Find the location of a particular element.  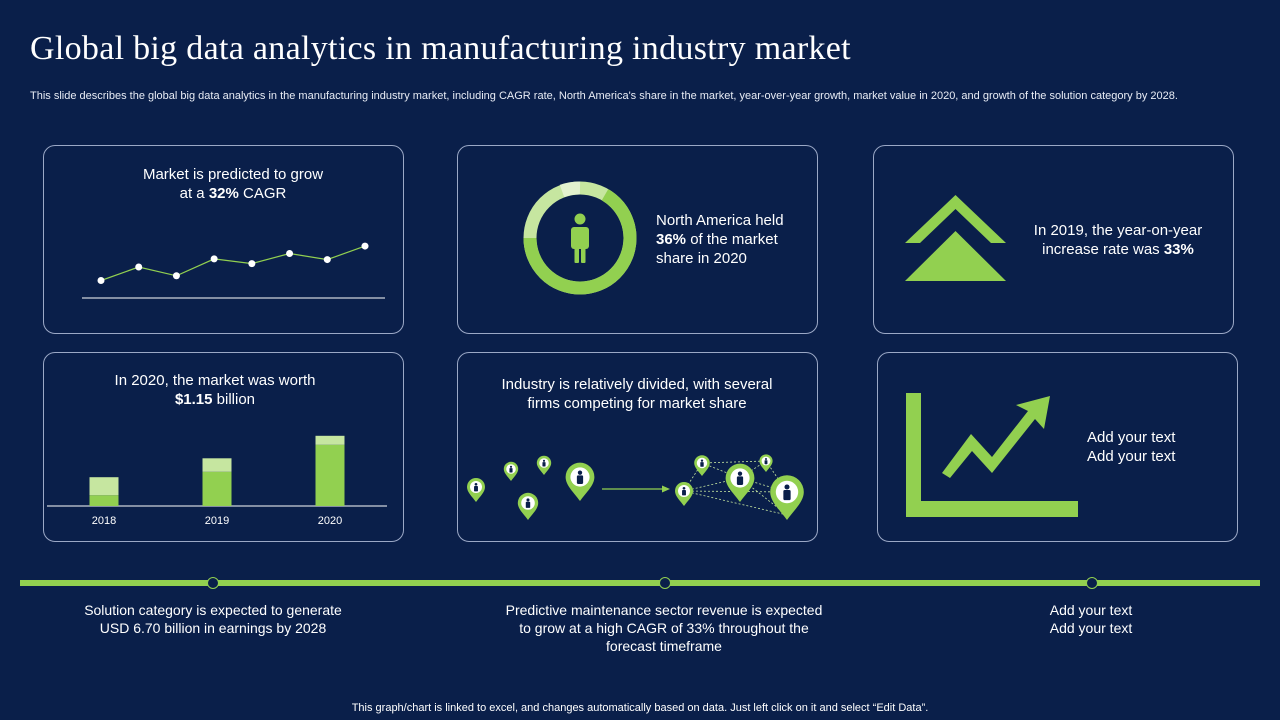

timeline-item-2-line3: forecast timeframe is located at coordinates (664, 646).